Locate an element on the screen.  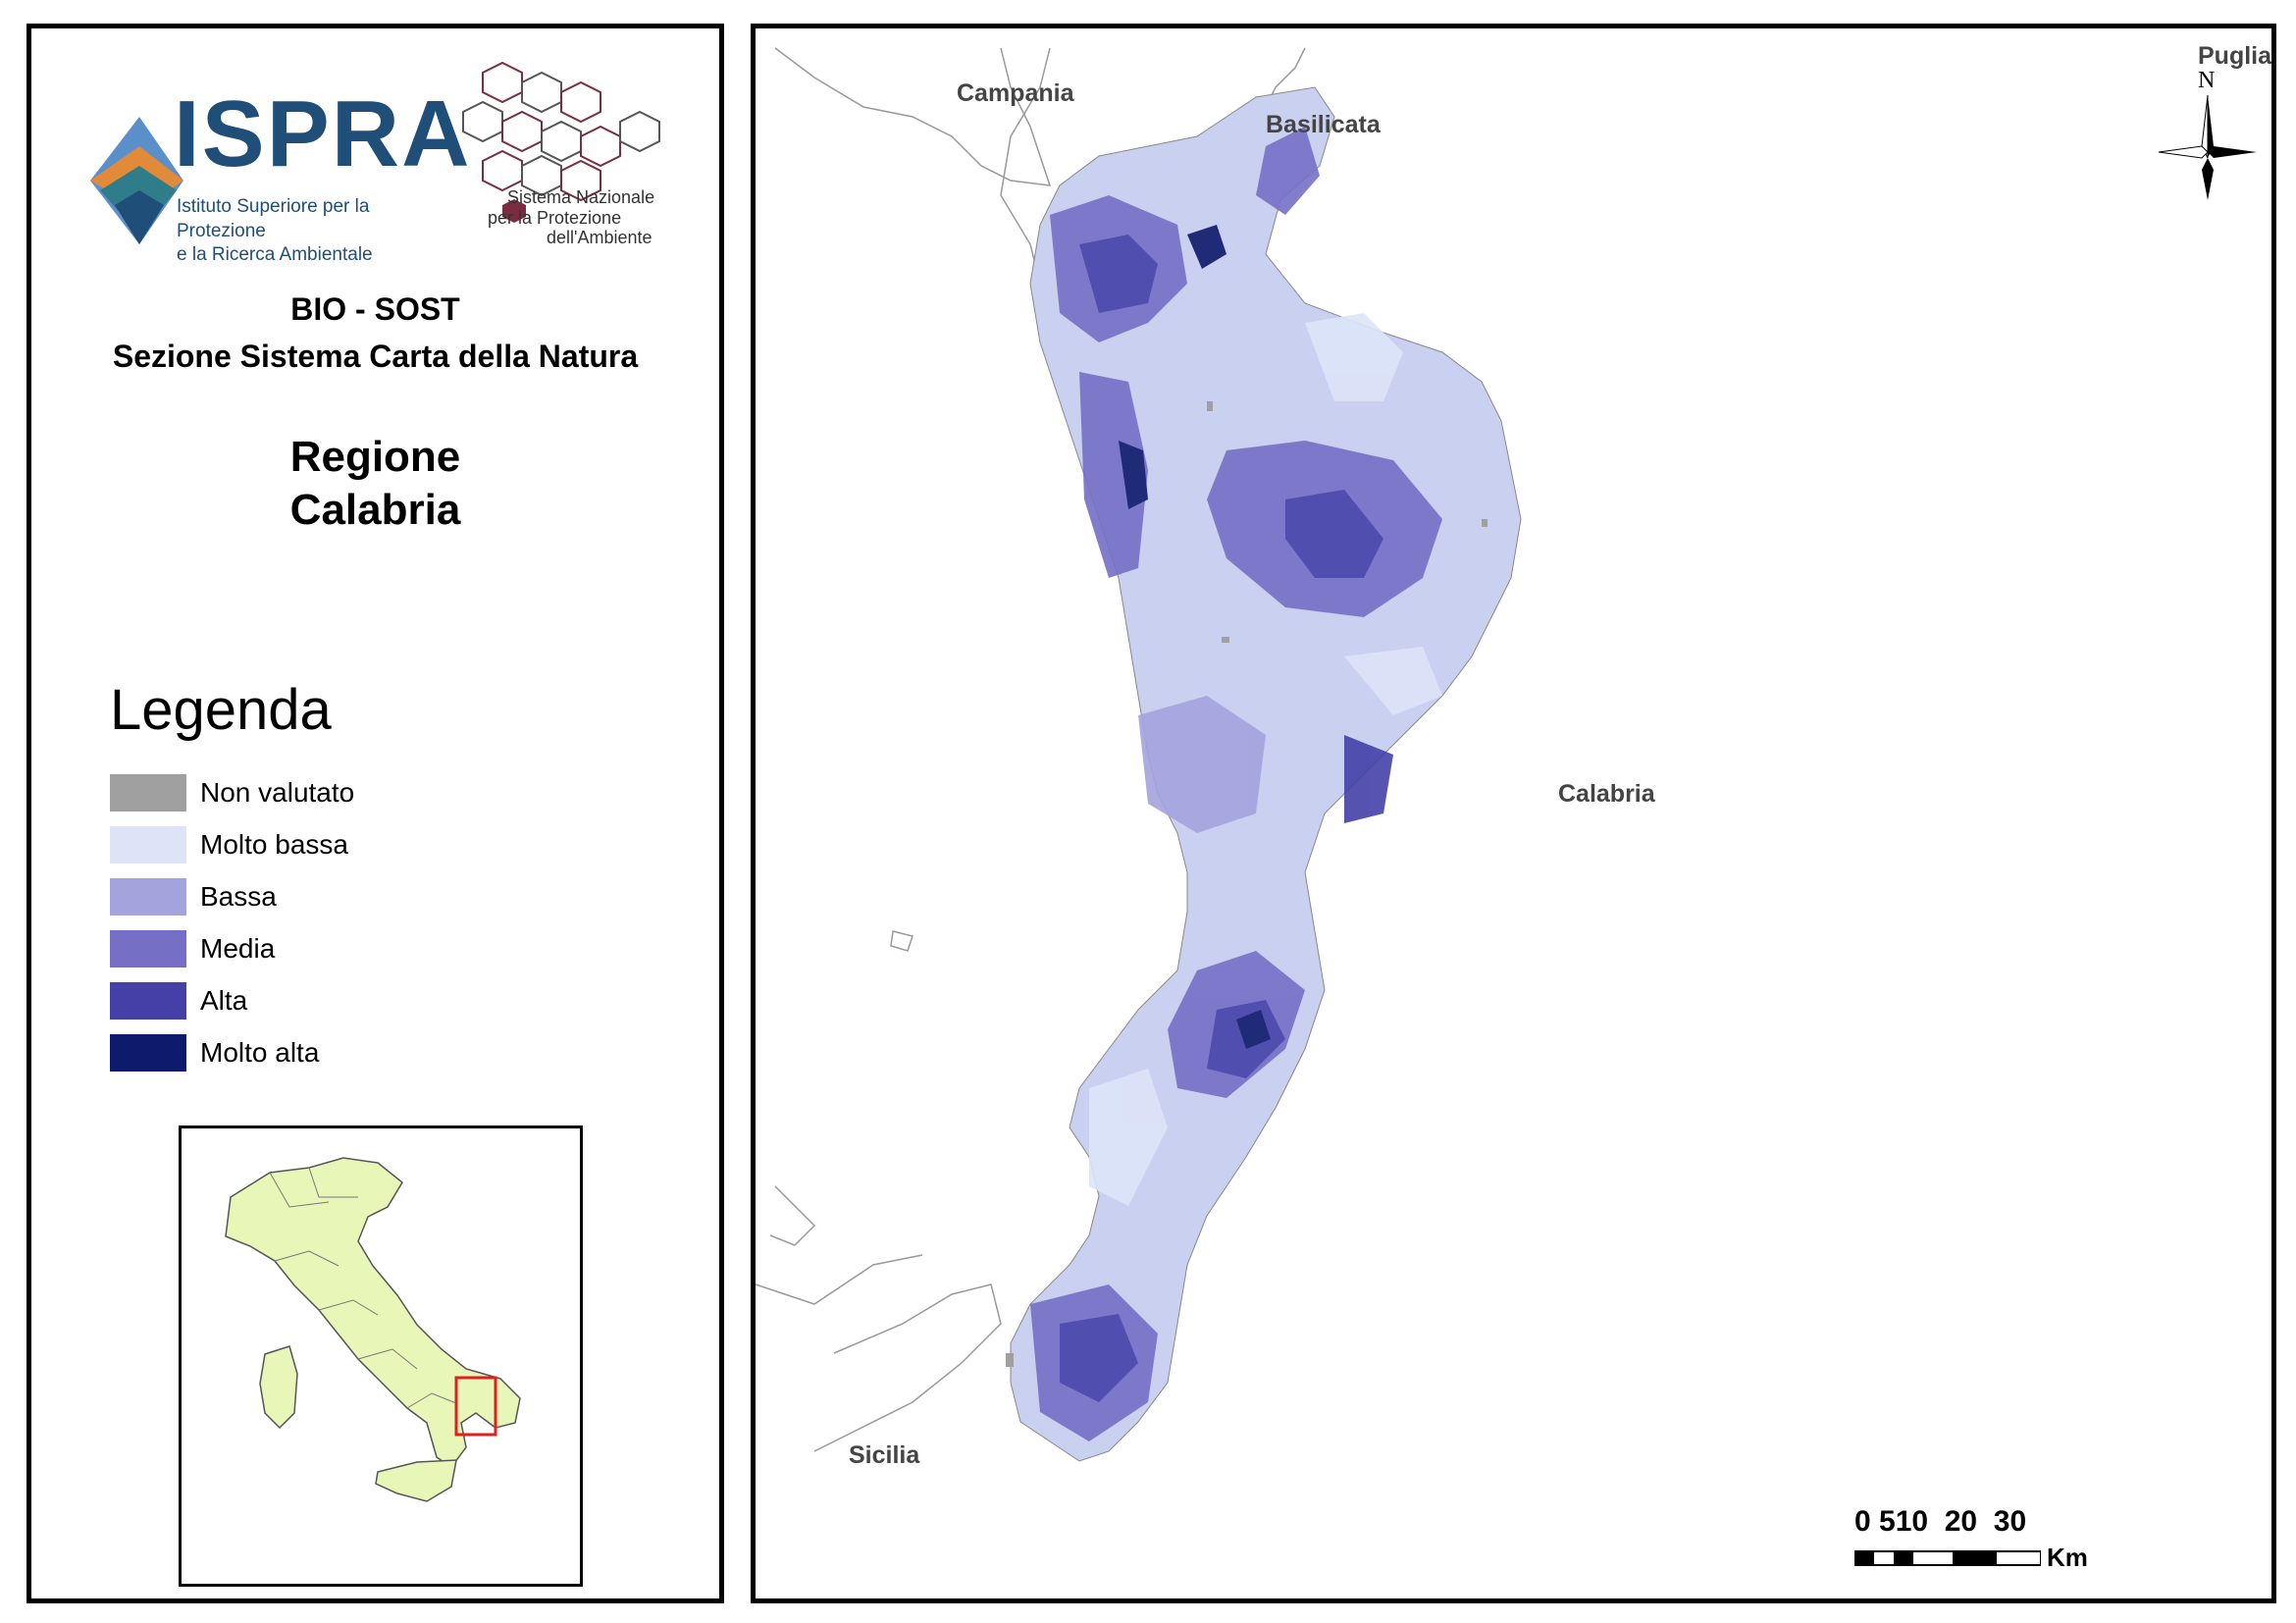
italy-inset-map is located at coordinates (381, 1356).